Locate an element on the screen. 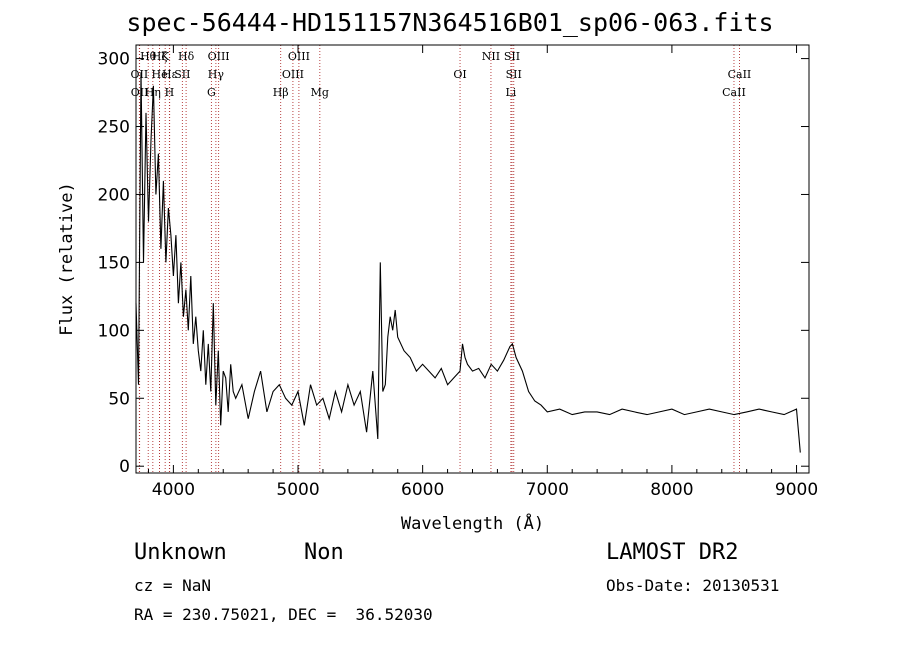 The height and width of the screenshot is (649, 900). line-marker-label: Hθ is located at coordinates (148, 56).